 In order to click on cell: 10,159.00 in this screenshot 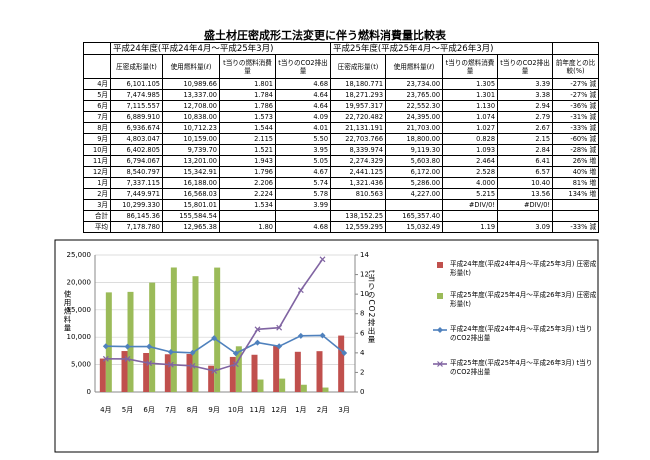, I will do `click(191, 139)`.